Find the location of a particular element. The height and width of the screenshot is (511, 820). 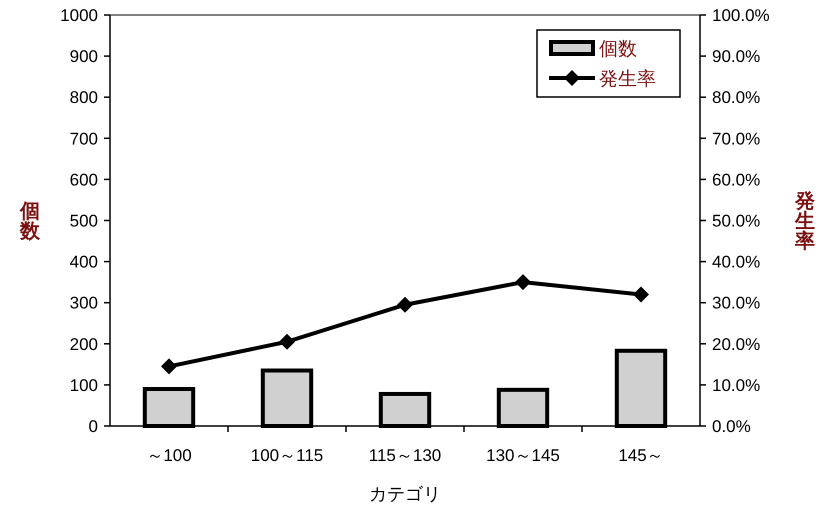

y2-tick-label: 50.0% is located at coordinates (736, 221).